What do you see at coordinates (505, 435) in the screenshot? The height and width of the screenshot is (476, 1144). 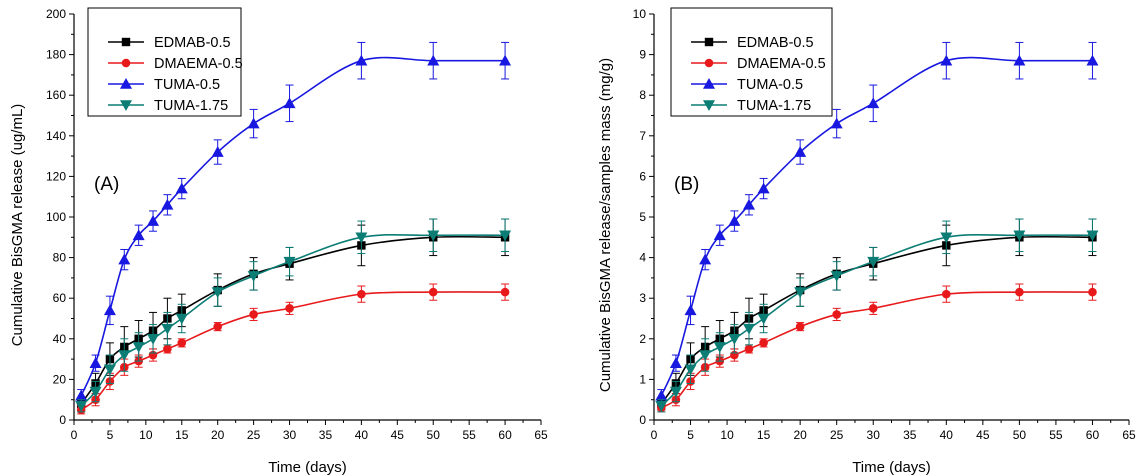 I see `x-tick-label: 60` at bounding box center [505, 435].